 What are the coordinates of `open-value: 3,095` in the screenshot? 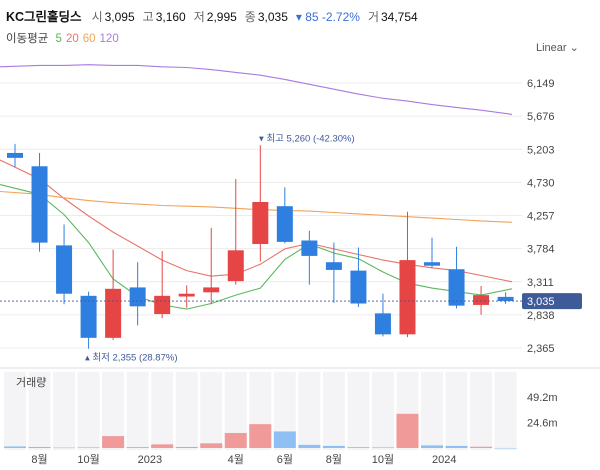 It's located at (119, 17).